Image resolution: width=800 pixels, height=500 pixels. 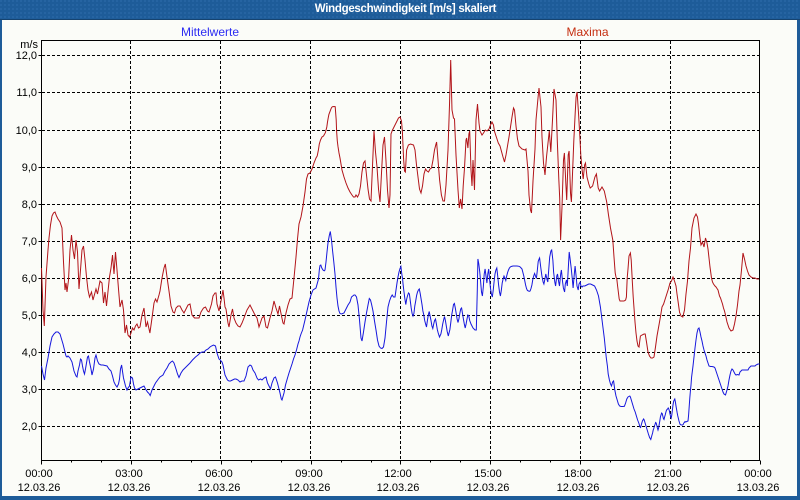 I want to click on svg-text: 18:00, so click(x=578, y=474).